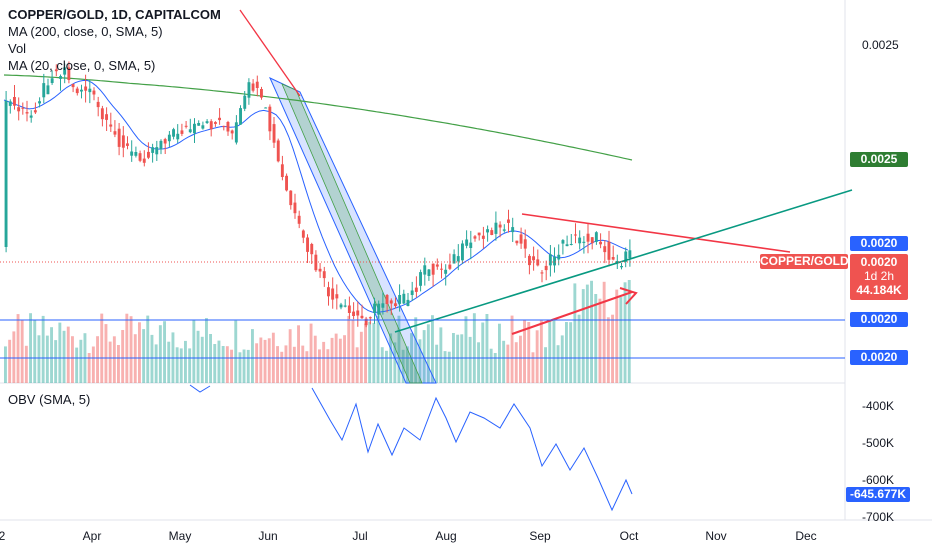 Image resolution: width=932 pixels, height=550 pixels. I want to click on obv-legend: OBV (SMA, 5), so click(49, 399).